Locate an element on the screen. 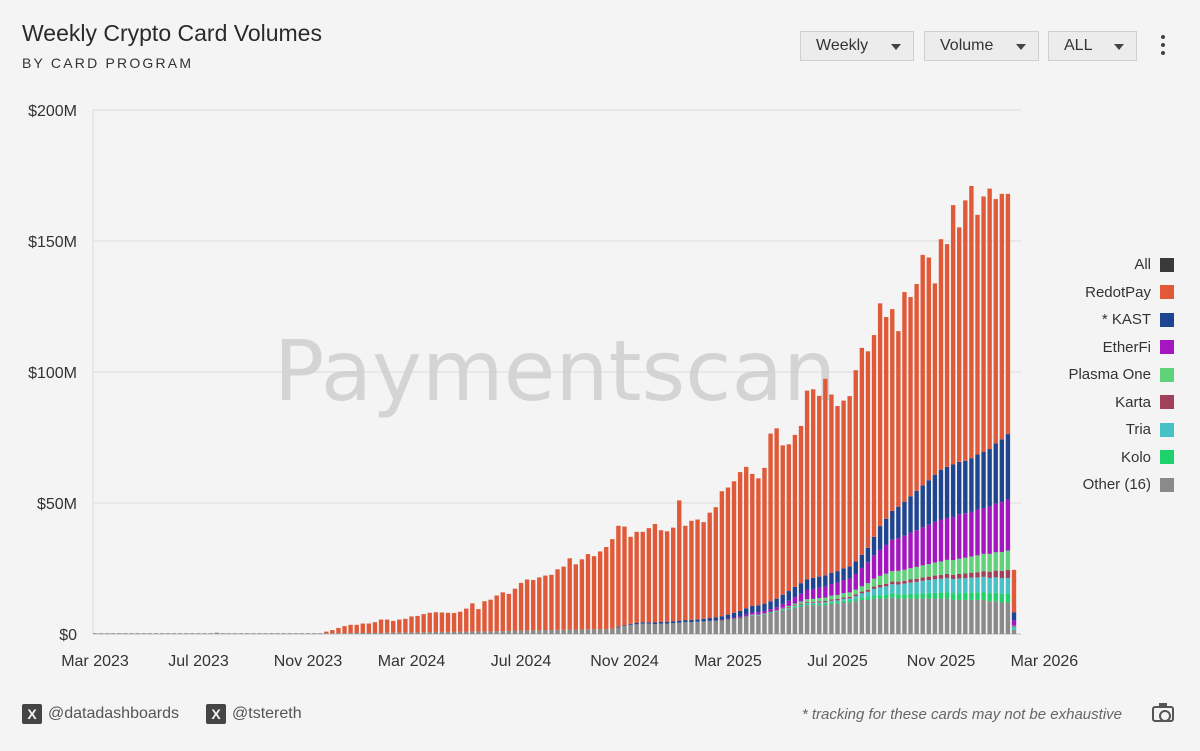  y-tick-label: $0 is located at coordinates (68, 635).